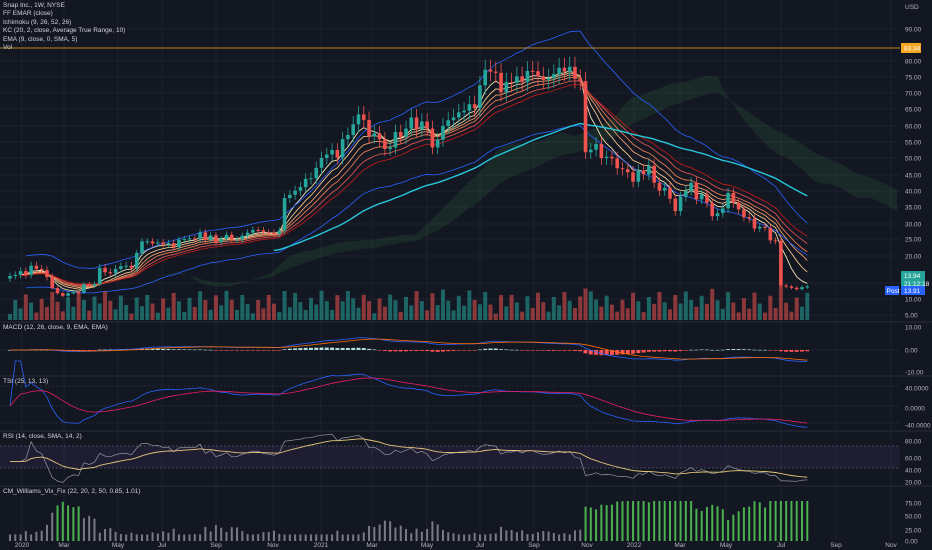 The width and height of the screenshot is (932, 550). I want to click on tsi-label: TSI (25, 13, 13), so click(26, 381).